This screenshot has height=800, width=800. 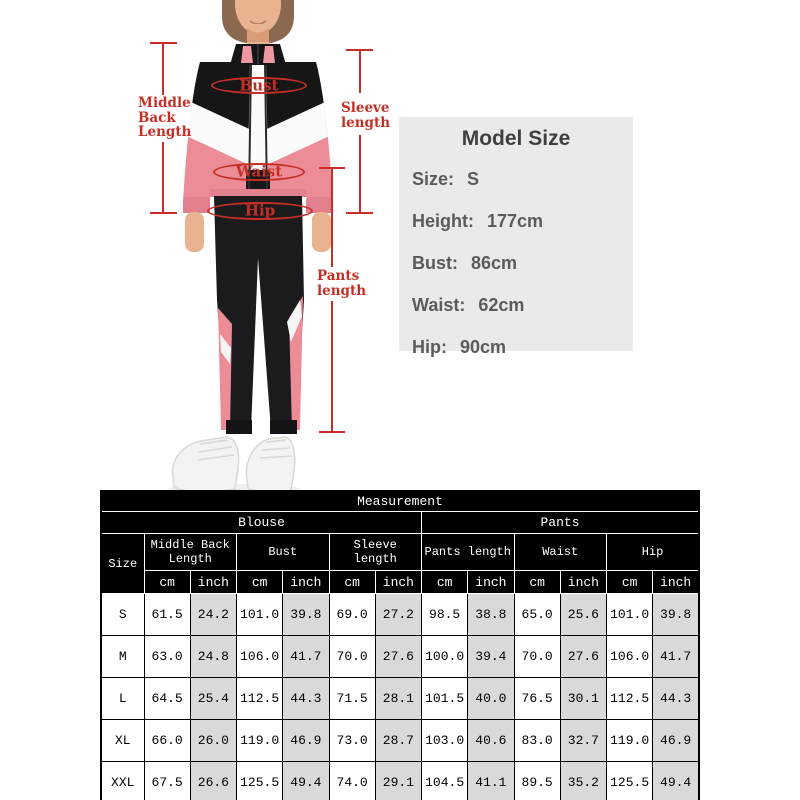 I want to click on model-head, so click(x=258, y=25).